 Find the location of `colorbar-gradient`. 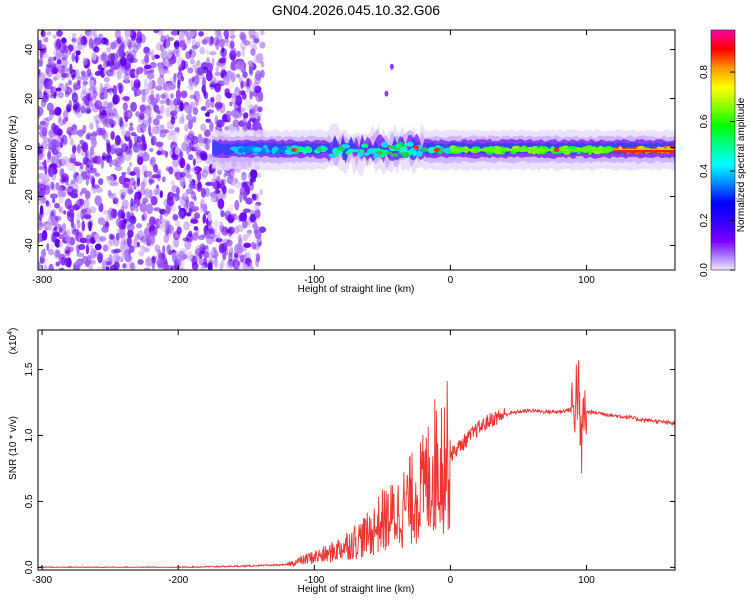

colorbar-gradient is located at coordinates (723, 150).